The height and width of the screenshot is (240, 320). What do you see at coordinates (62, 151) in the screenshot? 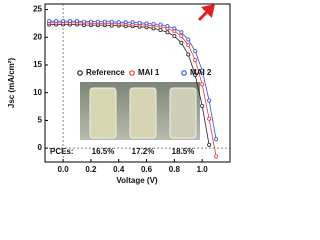
I see `annotation: PCEs:` at bounding box center [62, 151].